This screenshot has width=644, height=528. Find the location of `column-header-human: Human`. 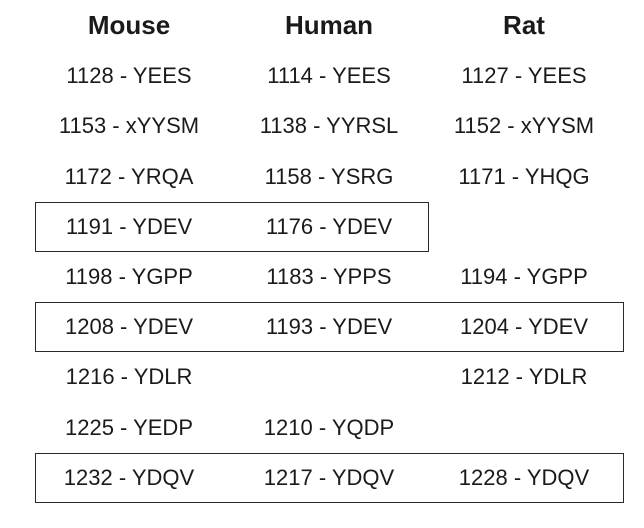

column-header-human: Human is located at coordinates (329, 25).